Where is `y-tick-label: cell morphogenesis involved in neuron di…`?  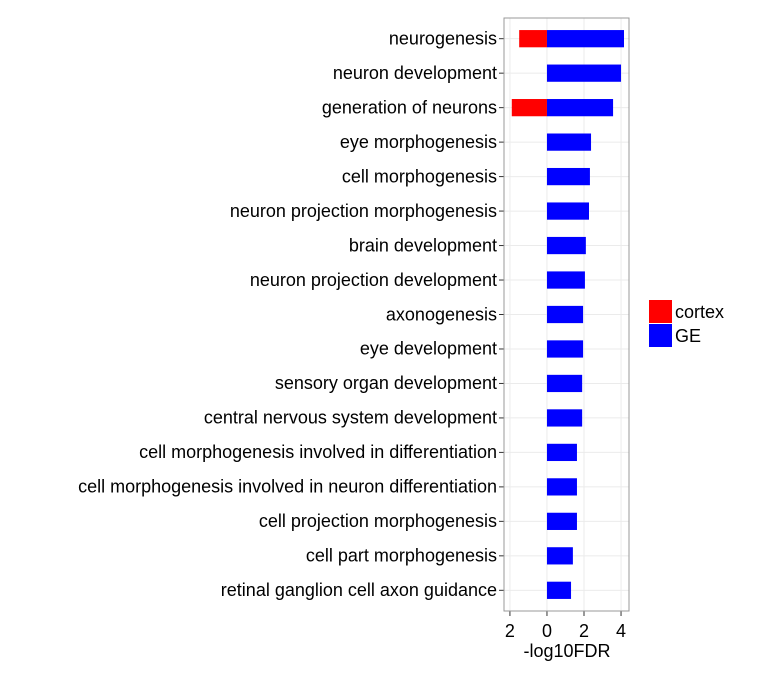 y-tick-label: cell morphogenesis involved in neuron di… is located at coordinates (287, 487).